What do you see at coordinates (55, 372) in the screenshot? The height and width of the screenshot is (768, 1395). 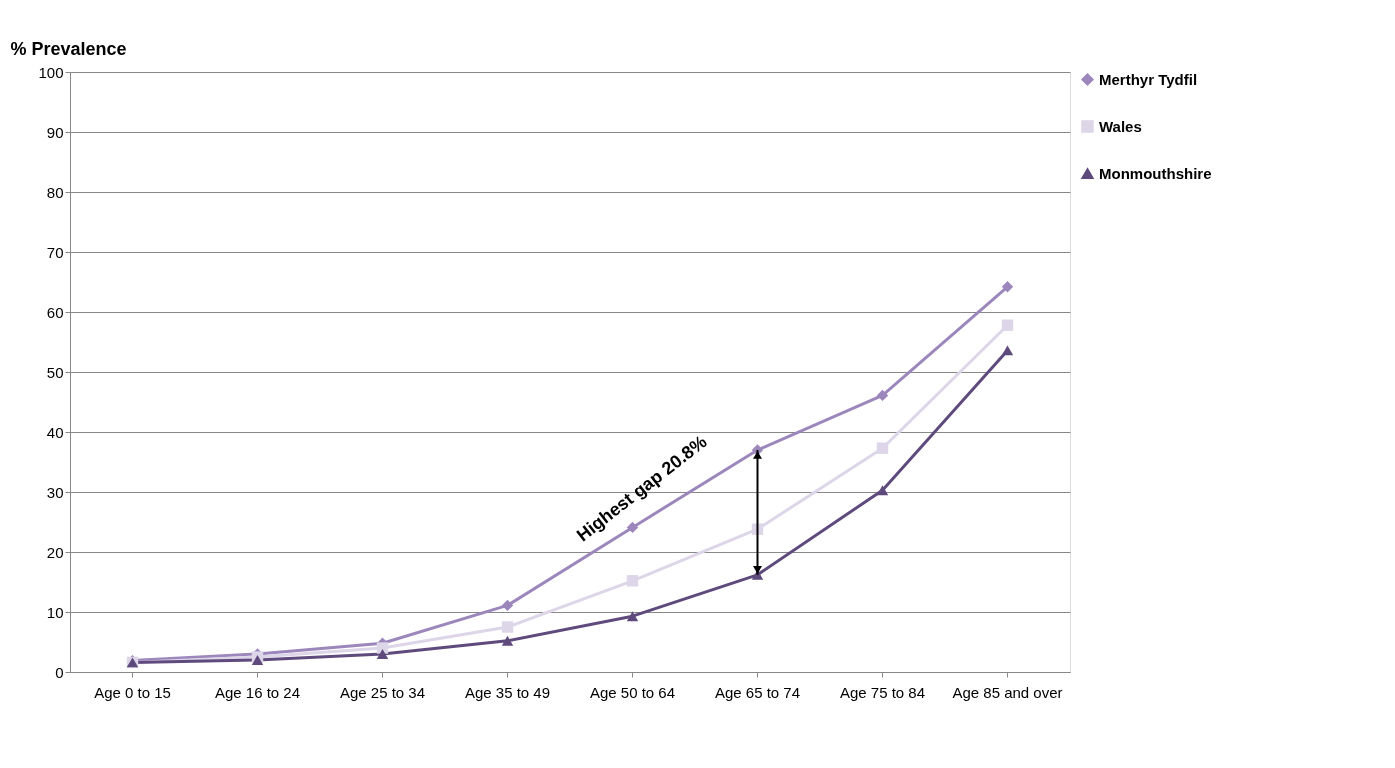 I see `y-tick-label: 50` at bounding box center [55, 372].